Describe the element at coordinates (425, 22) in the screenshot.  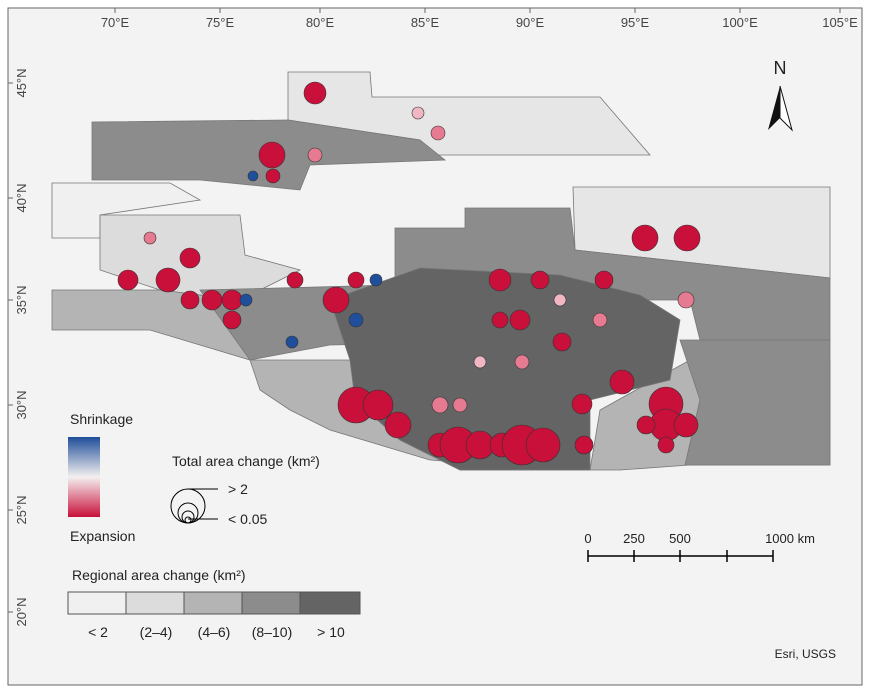
I see `lon-label: 85°E` at that location.